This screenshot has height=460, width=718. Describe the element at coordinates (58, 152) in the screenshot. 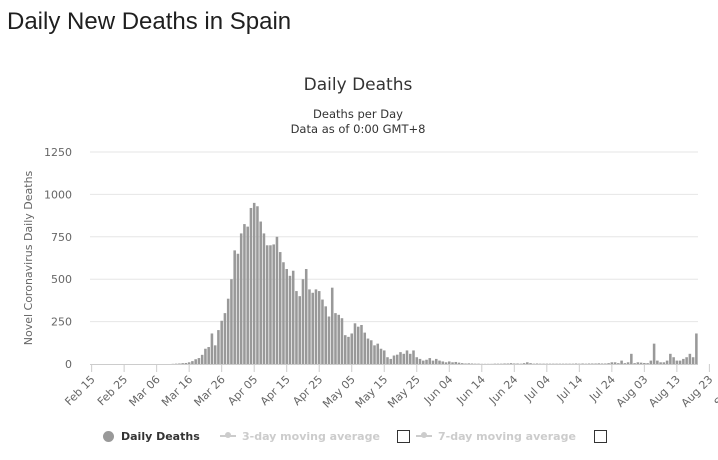

I see `y-tick-label: 1250` at that location.